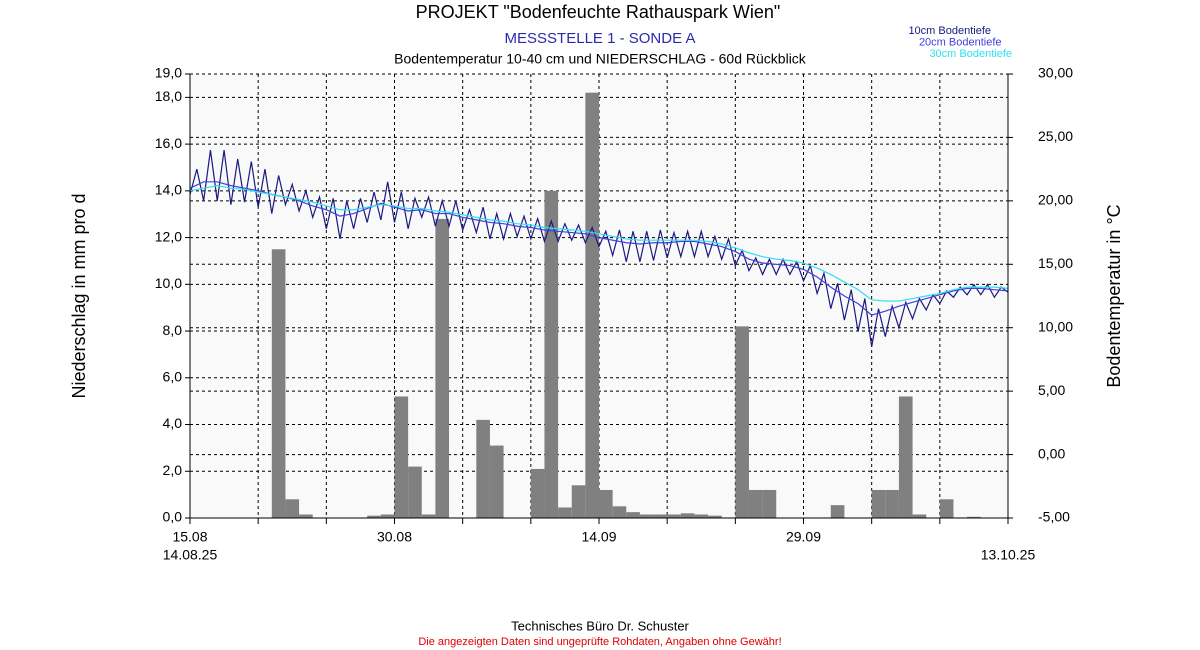 This screenshot has width=1200, height=650. Describe the element at coordinates (190, 555) in the screenshot. I see `start-date: 14.08.25` at that location.